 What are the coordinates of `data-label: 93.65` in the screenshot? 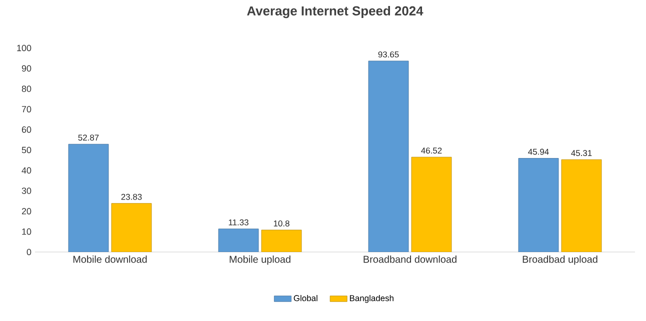 It's located at (388, 54).